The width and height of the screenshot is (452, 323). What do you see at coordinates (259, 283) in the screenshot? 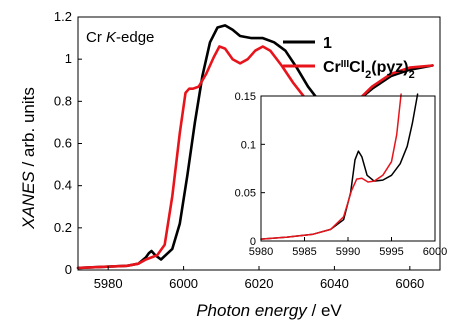
I see `main-x-tick-label: 6020` at bounding box center [259, 283].